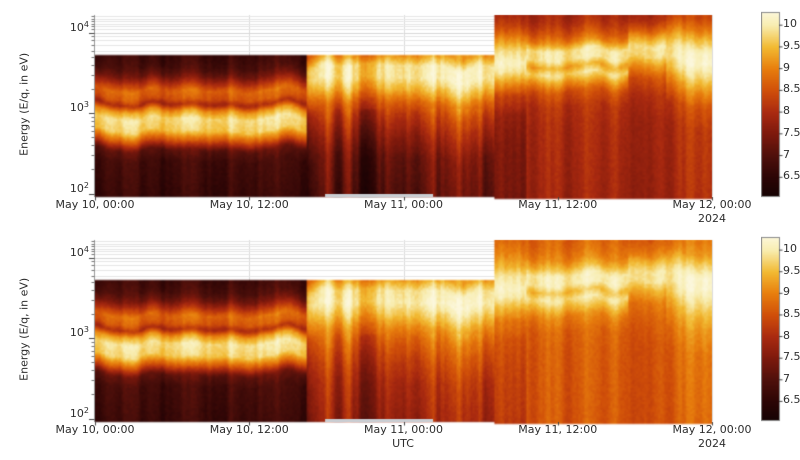 The height and width of the screenshot is (460, 800). I want to click on colorbar-canvas-bottom, so click(774, 331).